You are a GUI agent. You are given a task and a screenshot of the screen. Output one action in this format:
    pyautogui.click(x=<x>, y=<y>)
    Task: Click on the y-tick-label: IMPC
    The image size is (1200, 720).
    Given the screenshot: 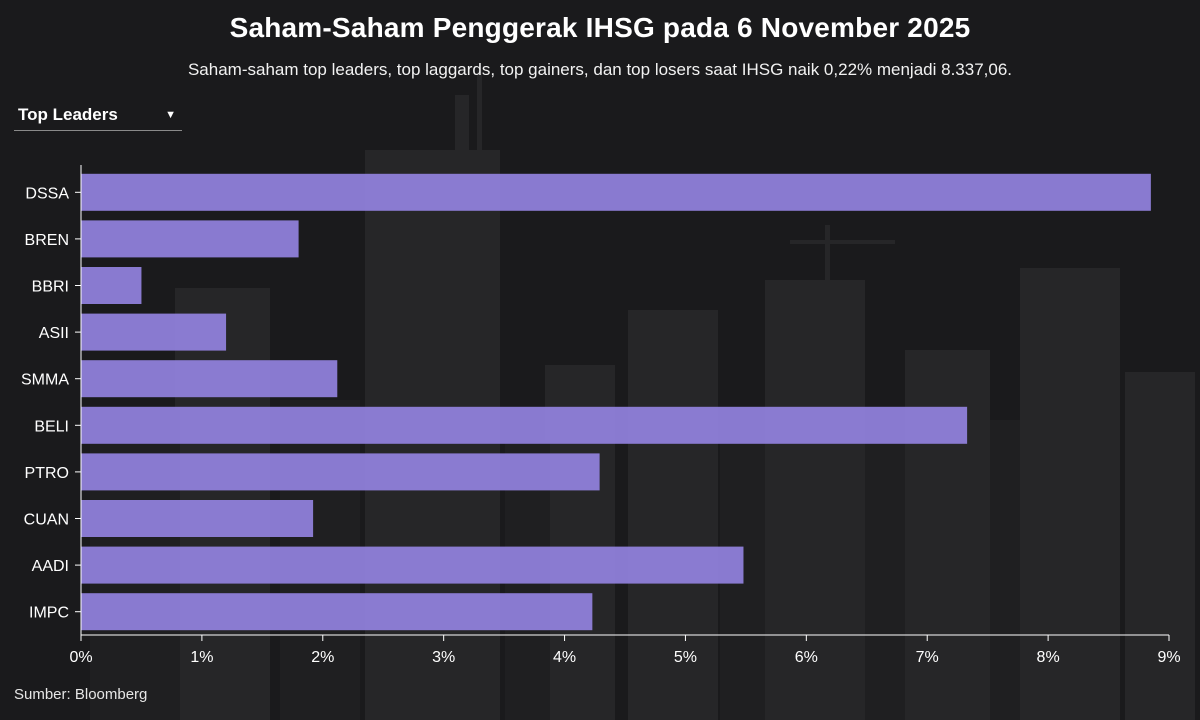 What is the action you would take?
    pyautogui.click(x=49, y=613)
    